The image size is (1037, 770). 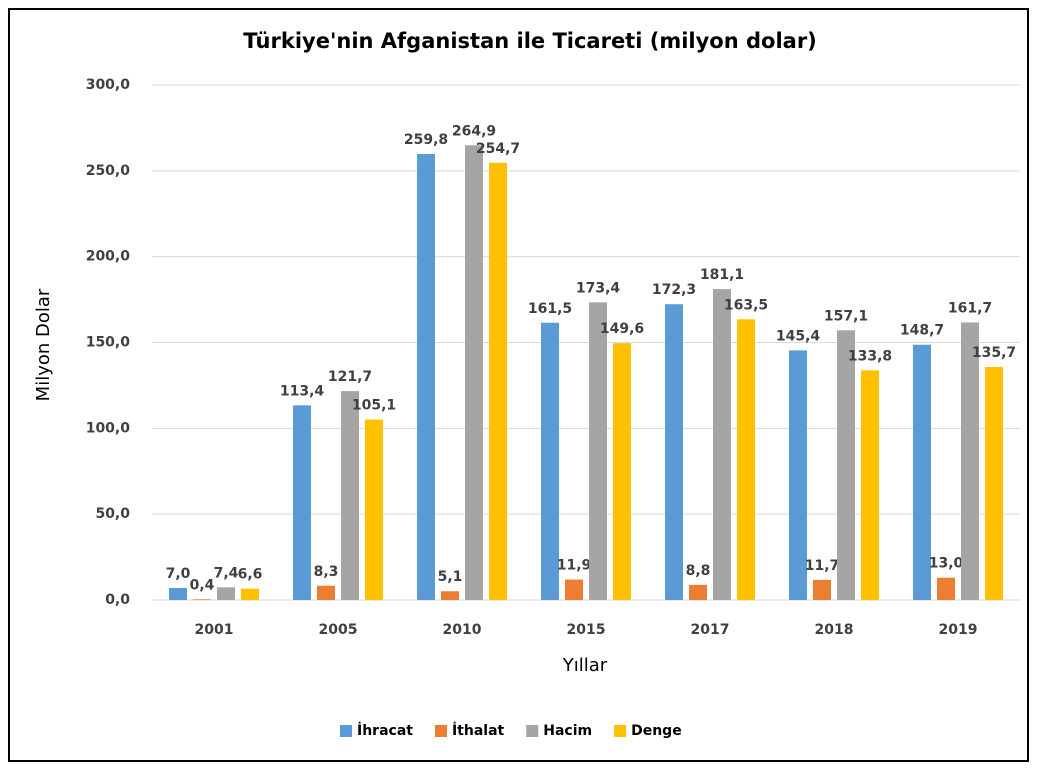 I want to click on data-label: 11,7, so click(x=822, y=566).